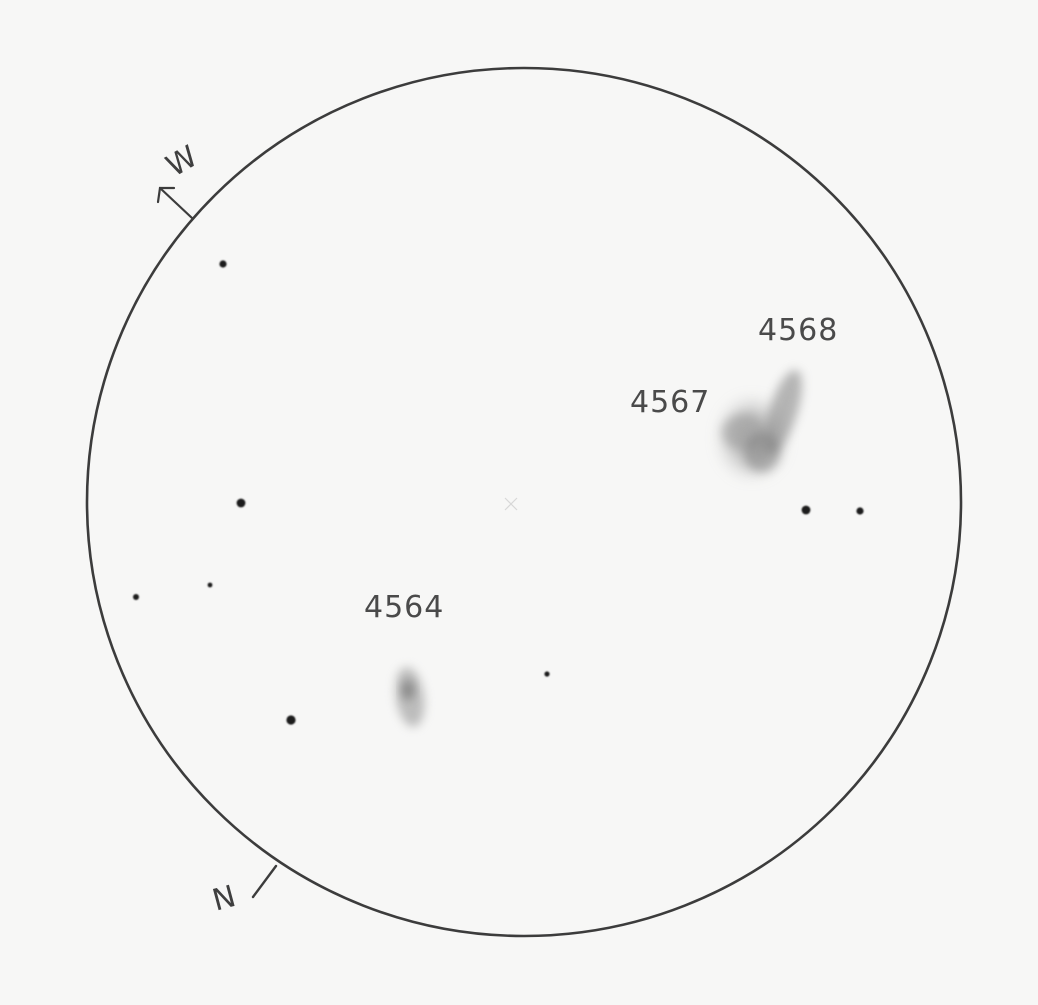 The width and height of the screenshot is (1038, 1005). Describe the element at coordinates (511, 504) in the screenshot. I see `center-mark` at that location.